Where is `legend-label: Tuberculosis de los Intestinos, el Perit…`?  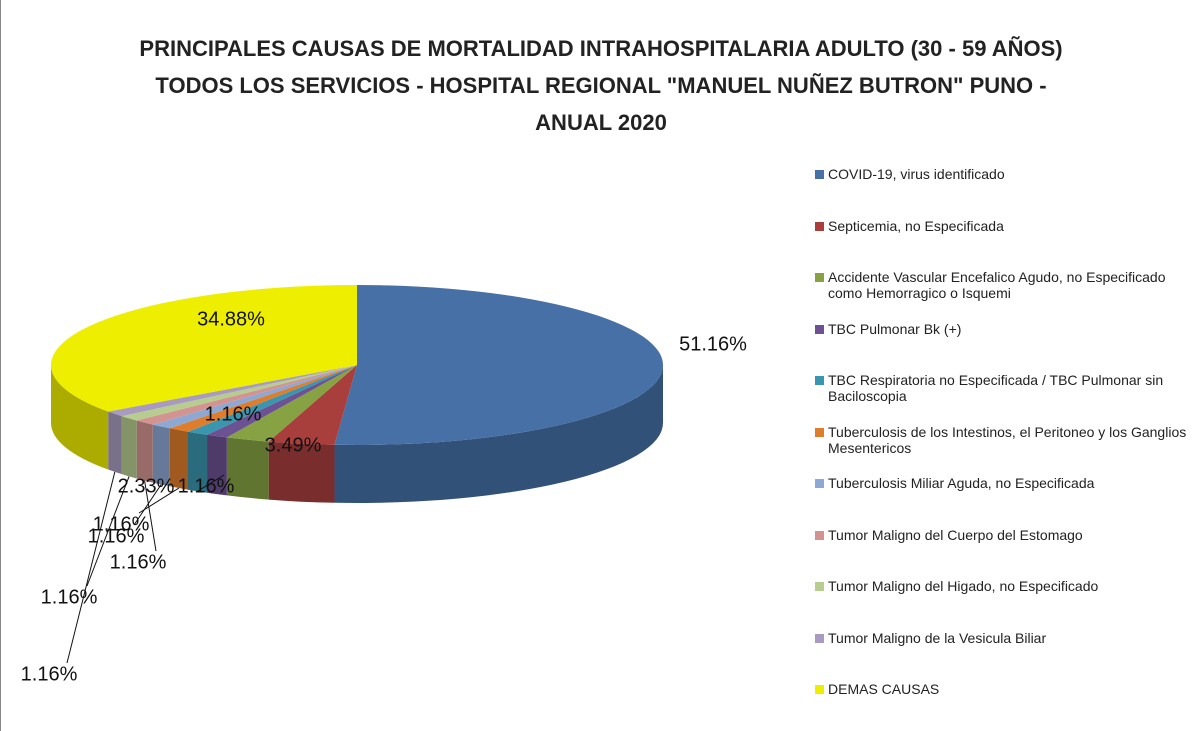 legend-label: Tuberculosis de los Intestinos, el Perit… is located at coordinates (1007, 439).